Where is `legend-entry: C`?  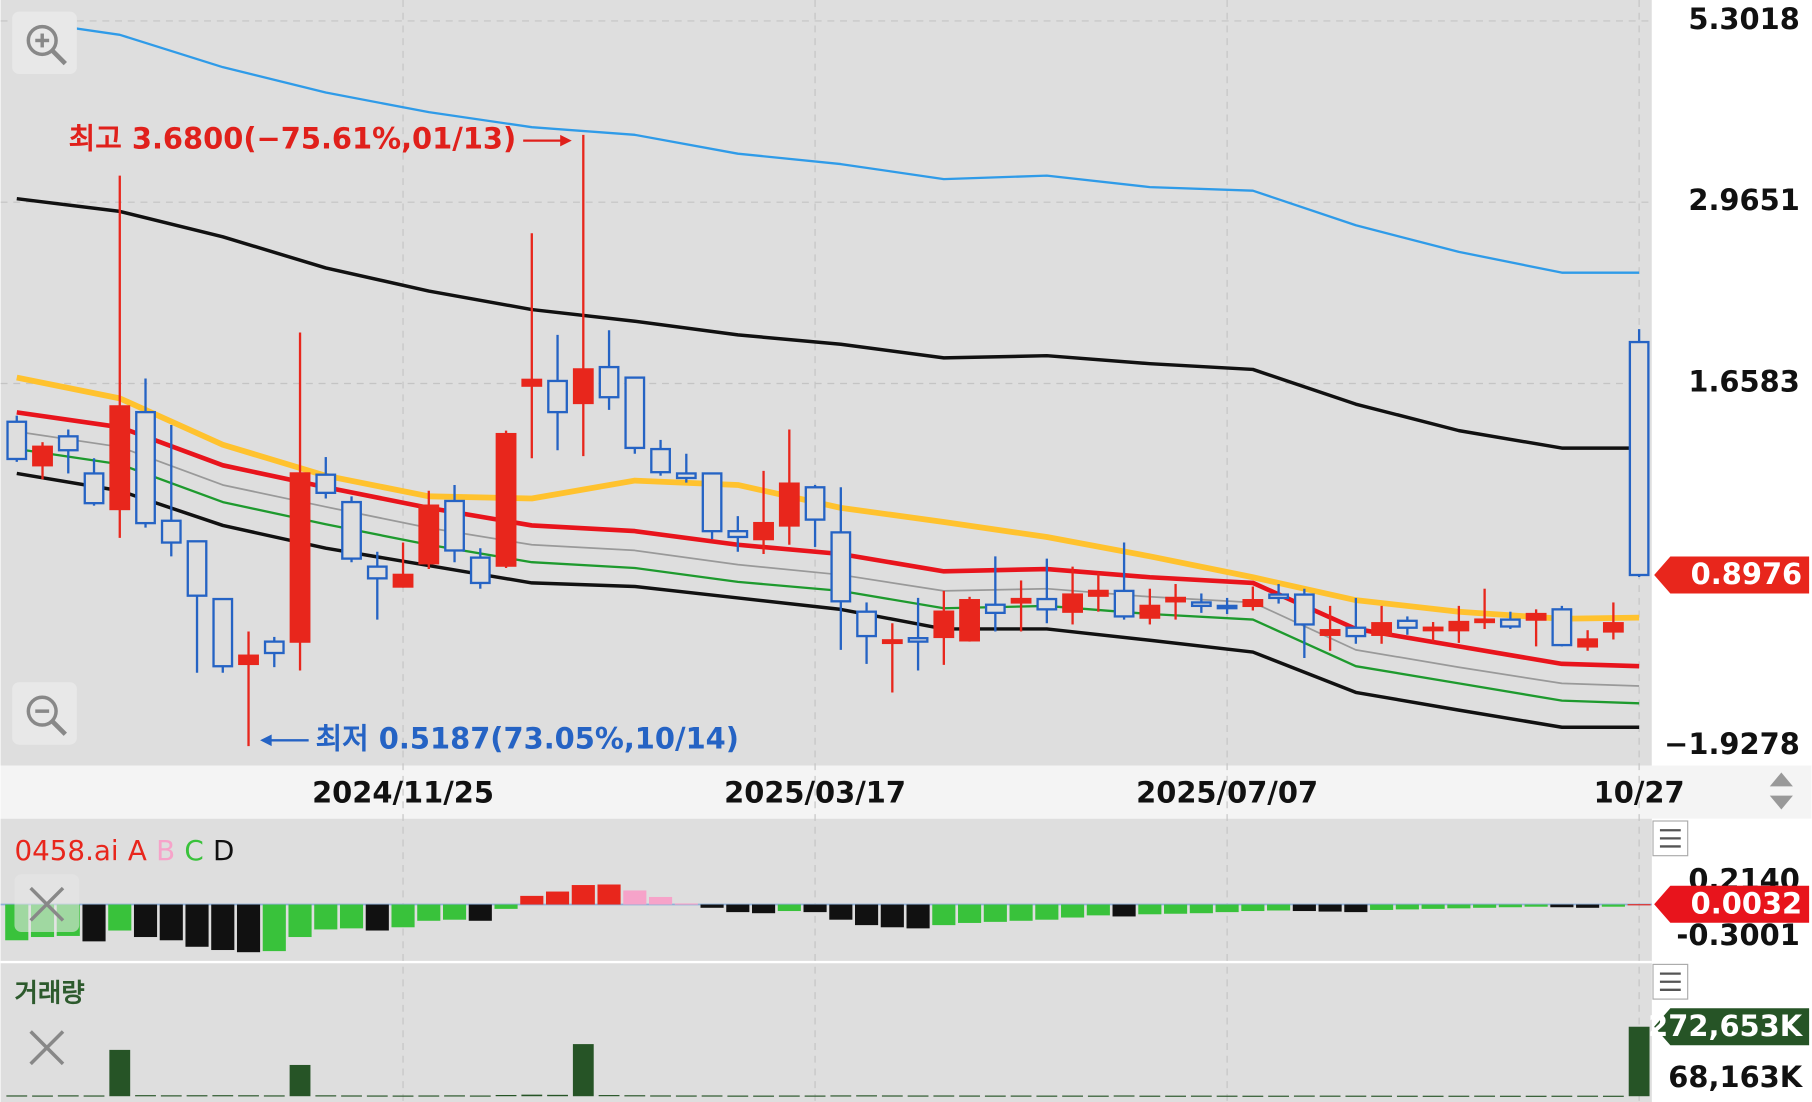
legend-entry: C is located at coordinates (193, 850).